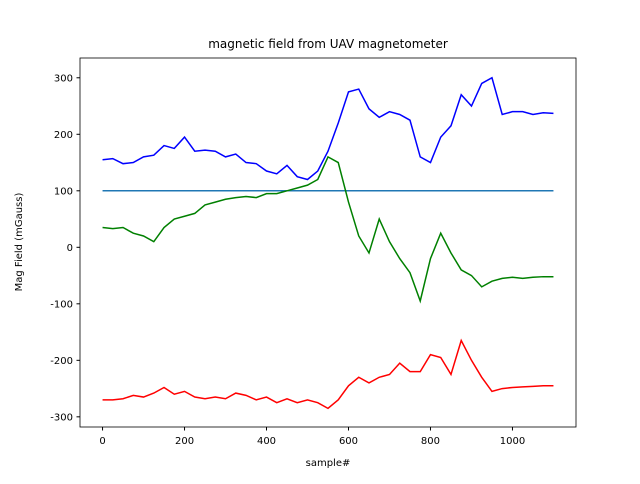  I want to click on x-tick-label: 0, so click(102, 441).